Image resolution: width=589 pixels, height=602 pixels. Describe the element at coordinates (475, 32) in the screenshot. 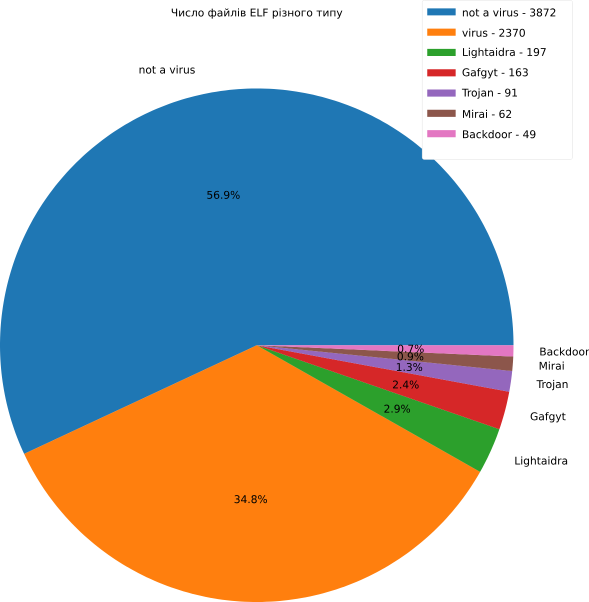

I see `legend-label: virus` at that location.